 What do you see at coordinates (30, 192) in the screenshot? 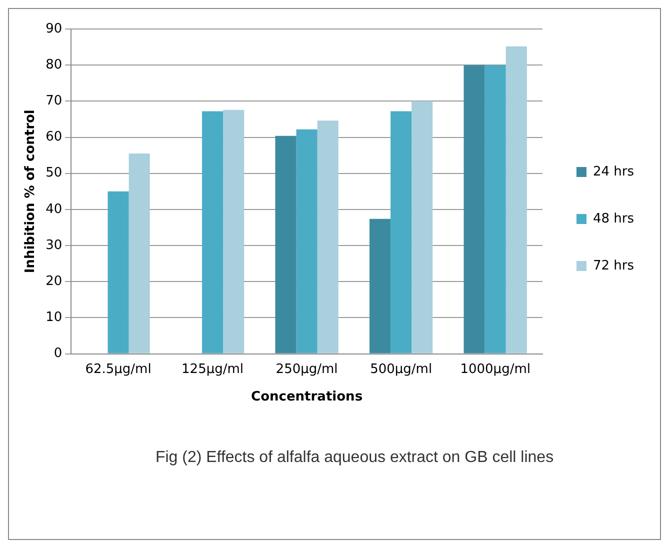
I see `y-axis-title: Inhibition % of control` at bounding box center [30, 192].